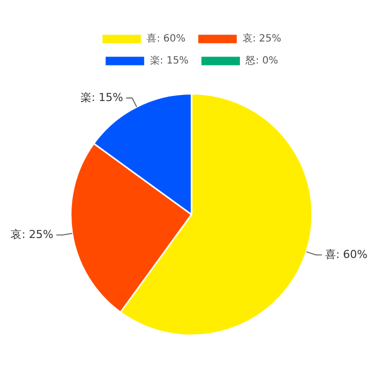  What do you see at coordinates (166, 38) in the screenshot?
I see `legend-label: 喜: 60%` at bounding box center [166, 38].